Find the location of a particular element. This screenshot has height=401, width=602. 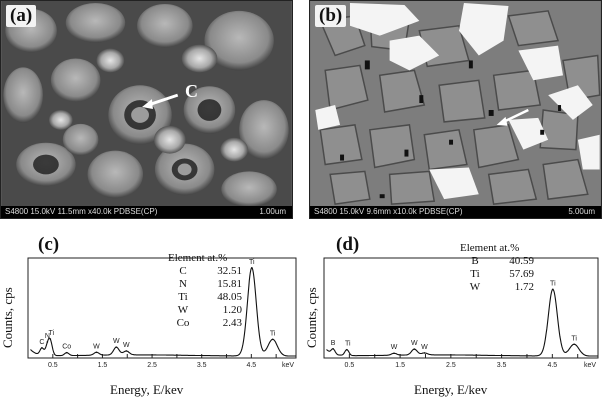

scale-bar-b: 5.00um is located at coordinates (581, 211).